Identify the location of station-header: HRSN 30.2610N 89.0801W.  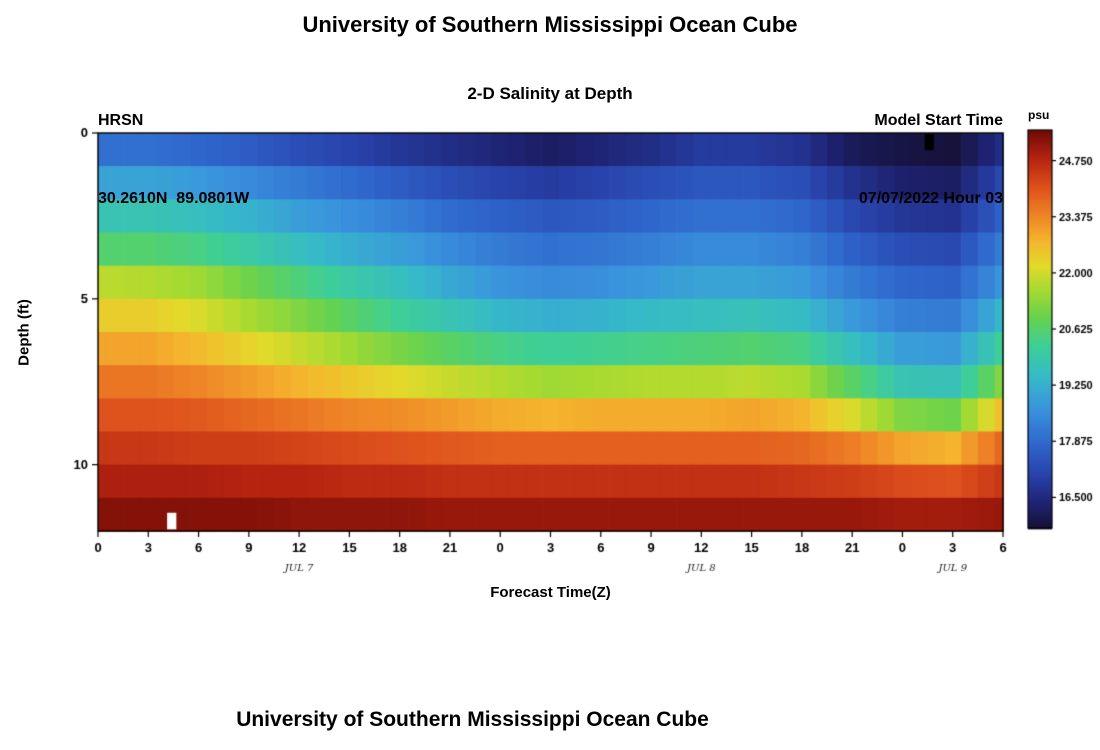
(173, 160).